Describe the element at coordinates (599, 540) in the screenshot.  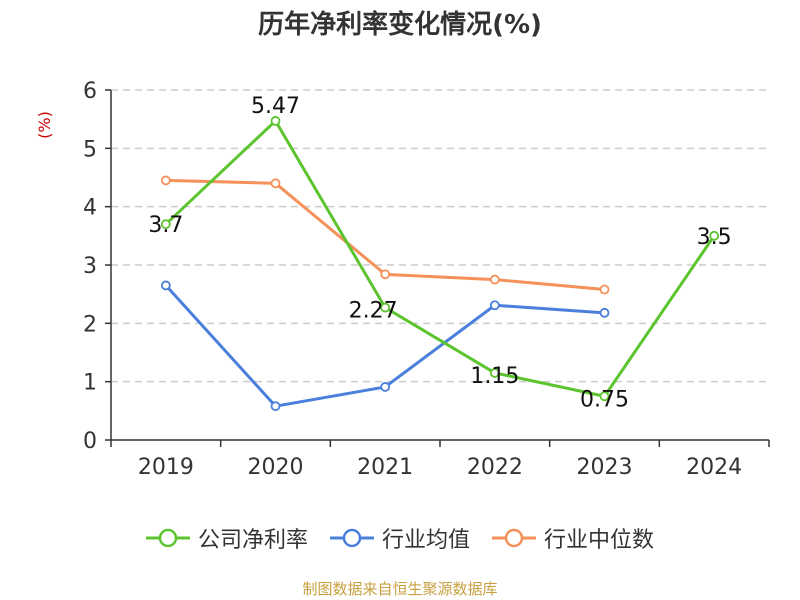
I see `legend-label: 行业中位数` at that location.